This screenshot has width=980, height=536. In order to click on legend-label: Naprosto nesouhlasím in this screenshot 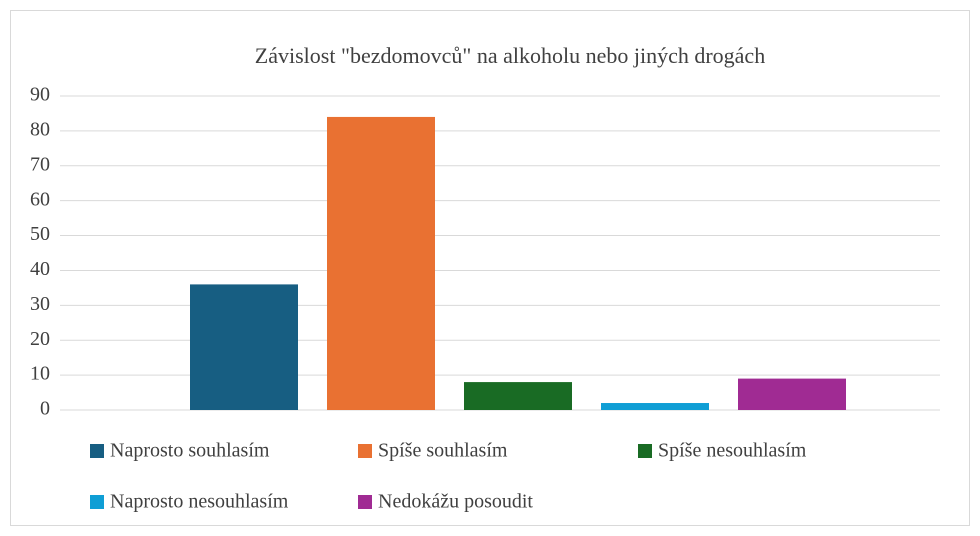, I will do `click(199, 502)`.